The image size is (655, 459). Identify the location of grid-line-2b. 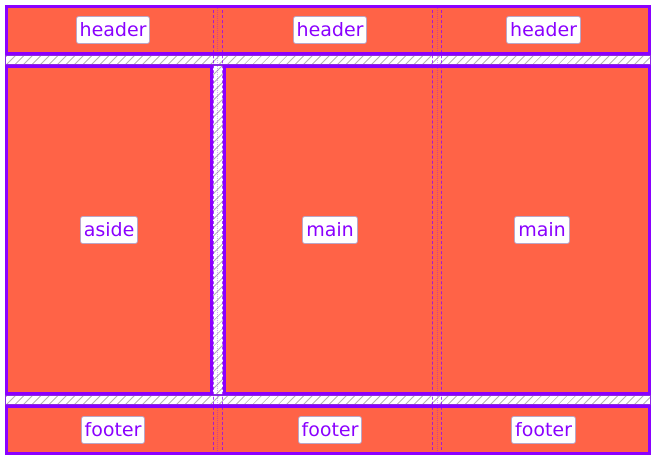
(217, 230).